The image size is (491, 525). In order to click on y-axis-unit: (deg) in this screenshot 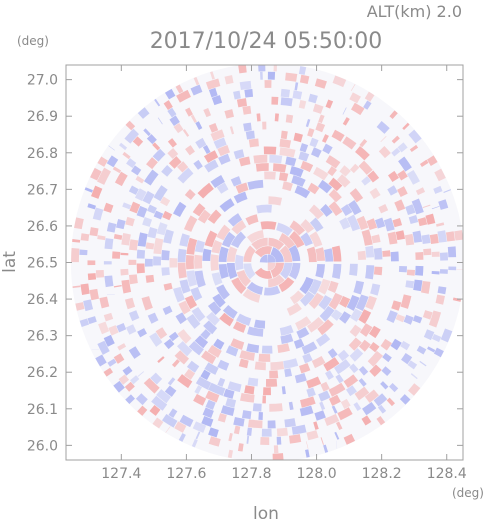, I will do `click(33, 41)`.